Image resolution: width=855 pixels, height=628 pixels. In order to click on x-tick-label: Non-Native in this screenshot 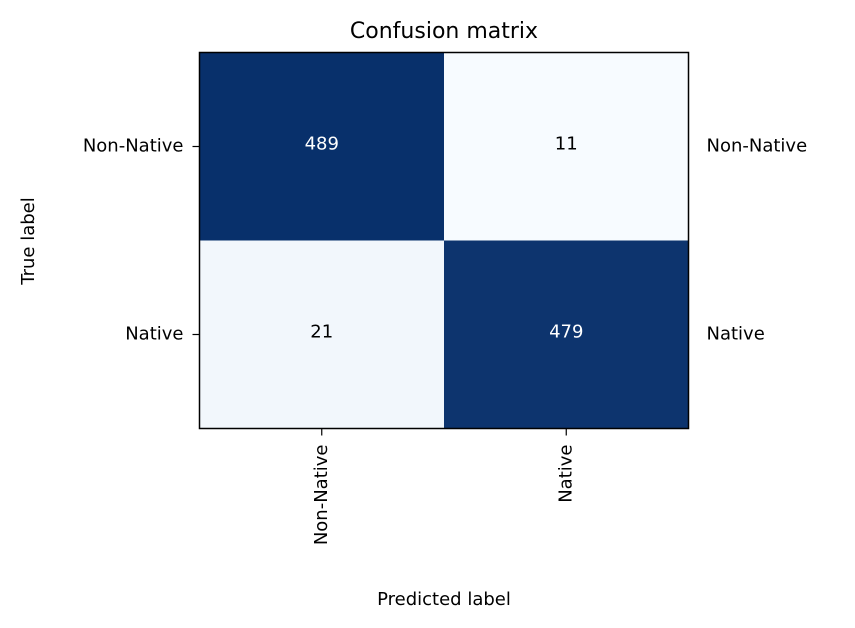, I will do `click(321, 495)`.